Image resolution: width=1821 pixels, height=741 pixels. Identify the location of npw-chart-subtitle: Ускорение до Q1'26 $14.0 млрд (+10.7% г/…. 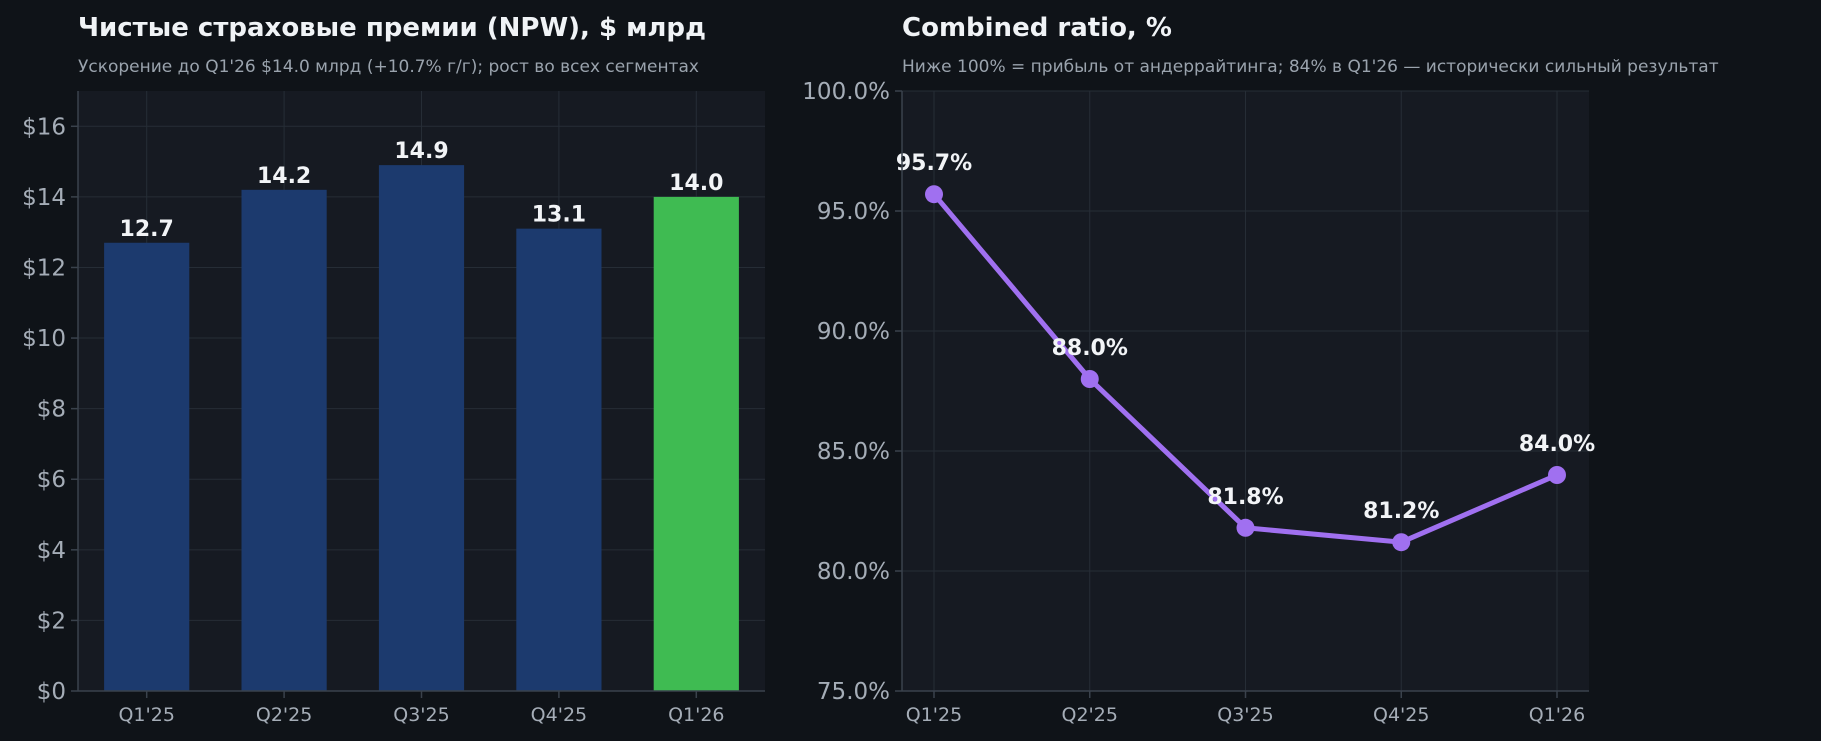
(388, 67).